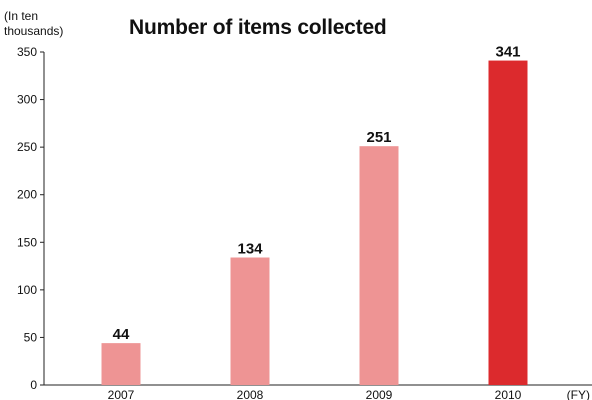  What do you see at coordinates (21, 16) in the screenshot?
I see `y-axis-unit-line1: (In ten` at bounding box center [21, 16].